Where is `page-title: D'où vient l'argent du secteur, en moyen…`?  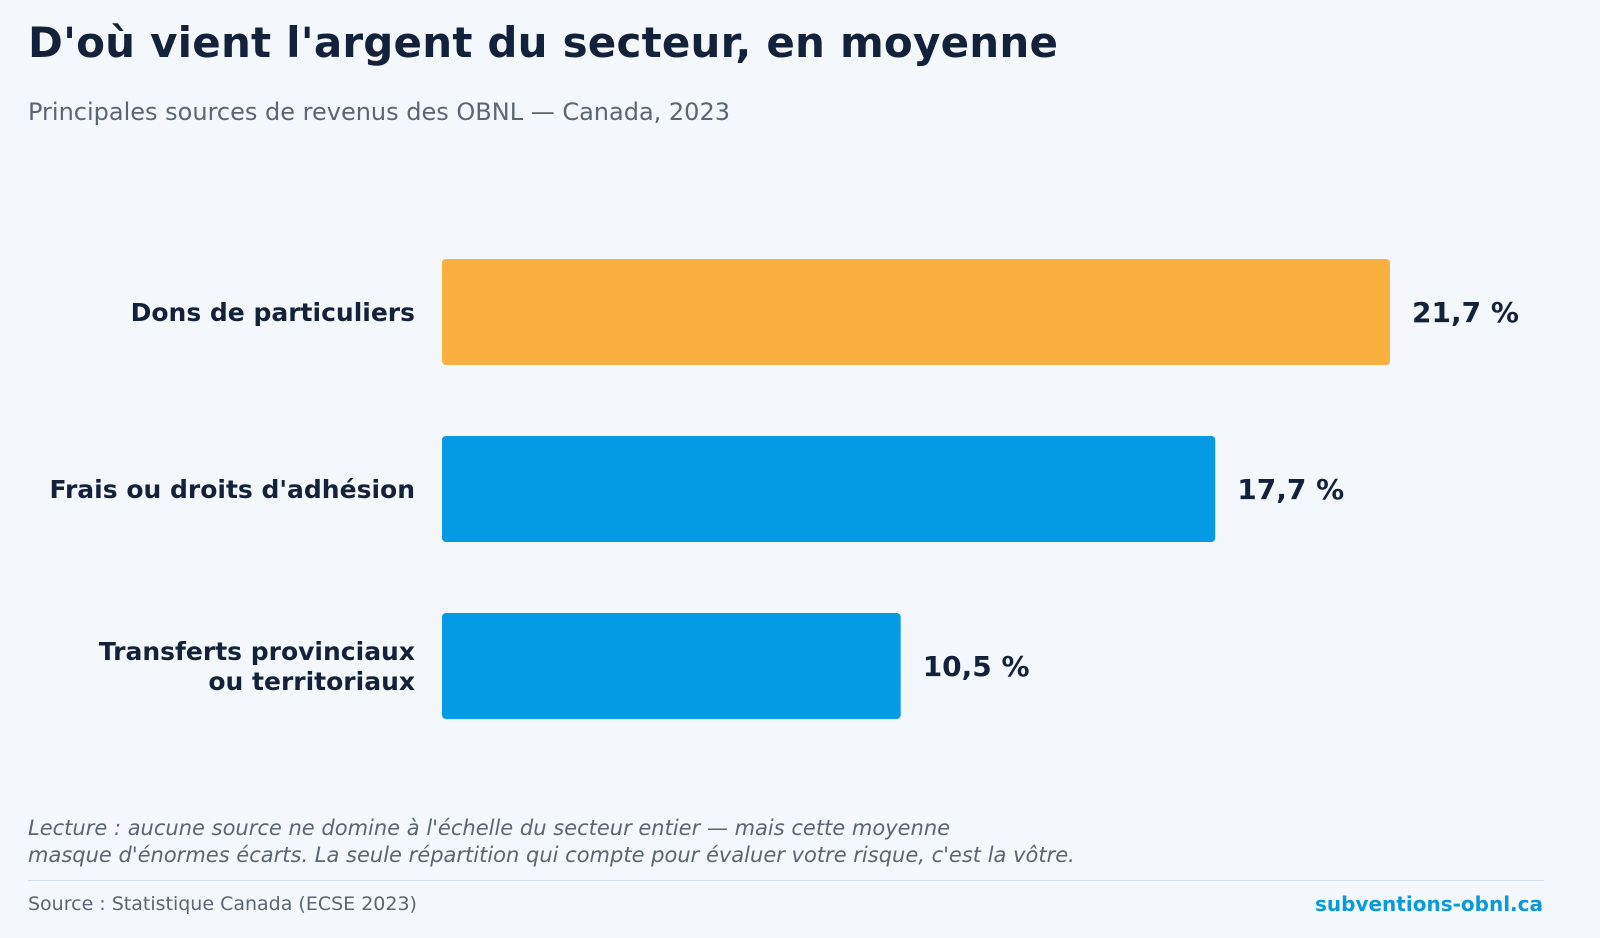
page-title: D'où vient l'argent du secteur, en moyen… is located at coordinates (543, 42).